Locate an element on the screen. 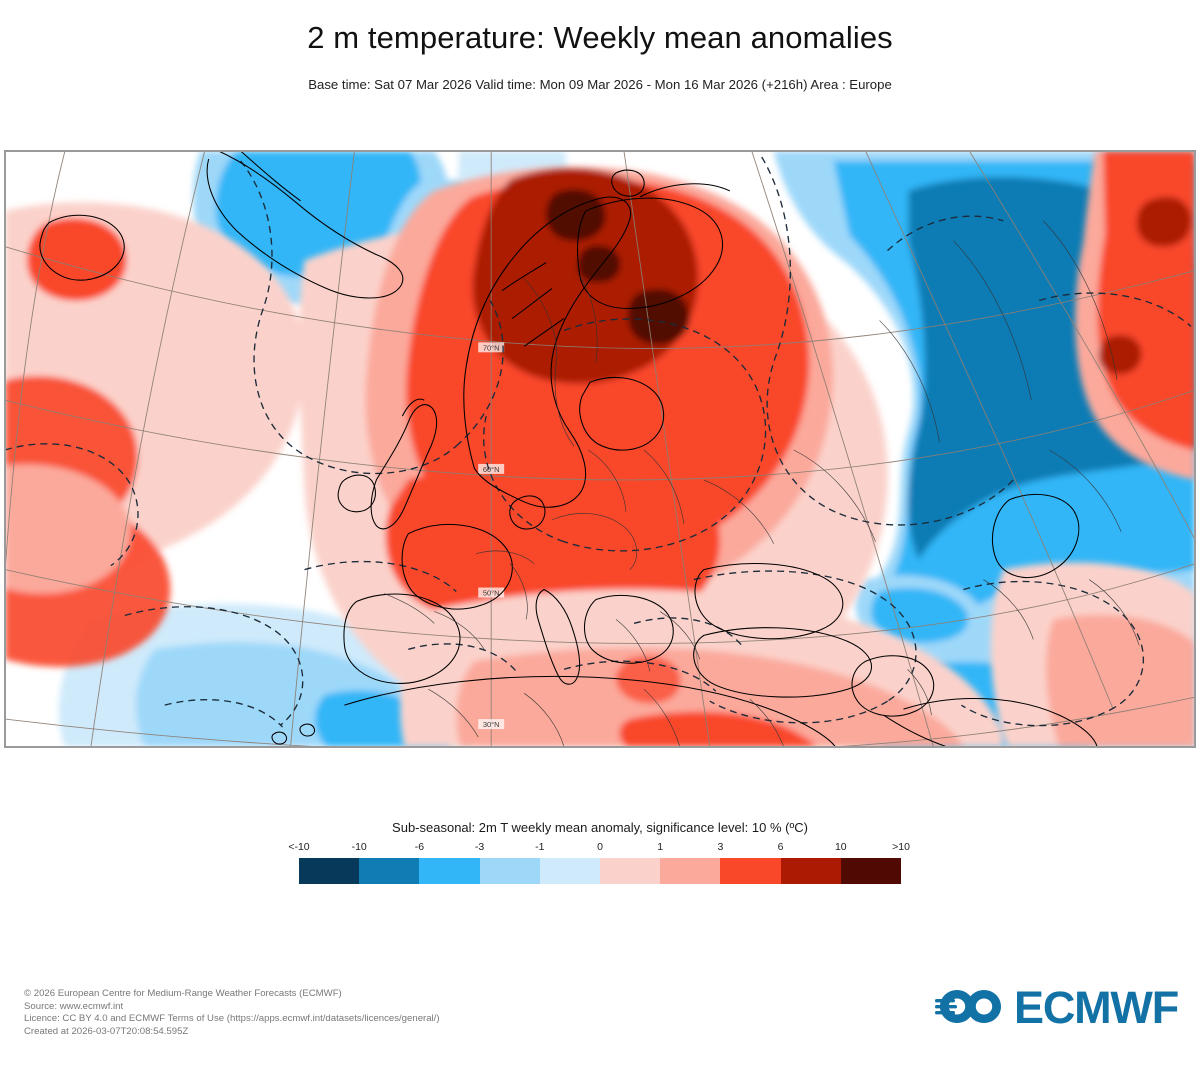  ecmwf-logo-text: ECMWF is located at coordinates (1096, 1007).